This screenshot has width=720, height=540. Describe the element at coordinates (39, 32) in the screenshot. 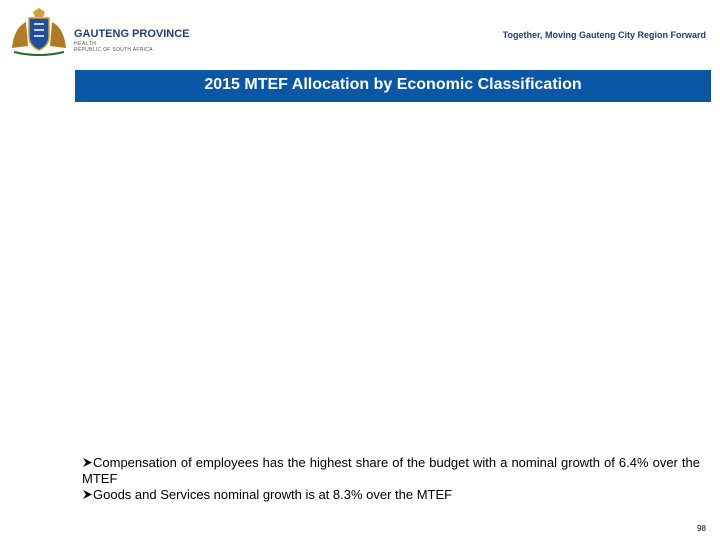

I see `logo` at that location.